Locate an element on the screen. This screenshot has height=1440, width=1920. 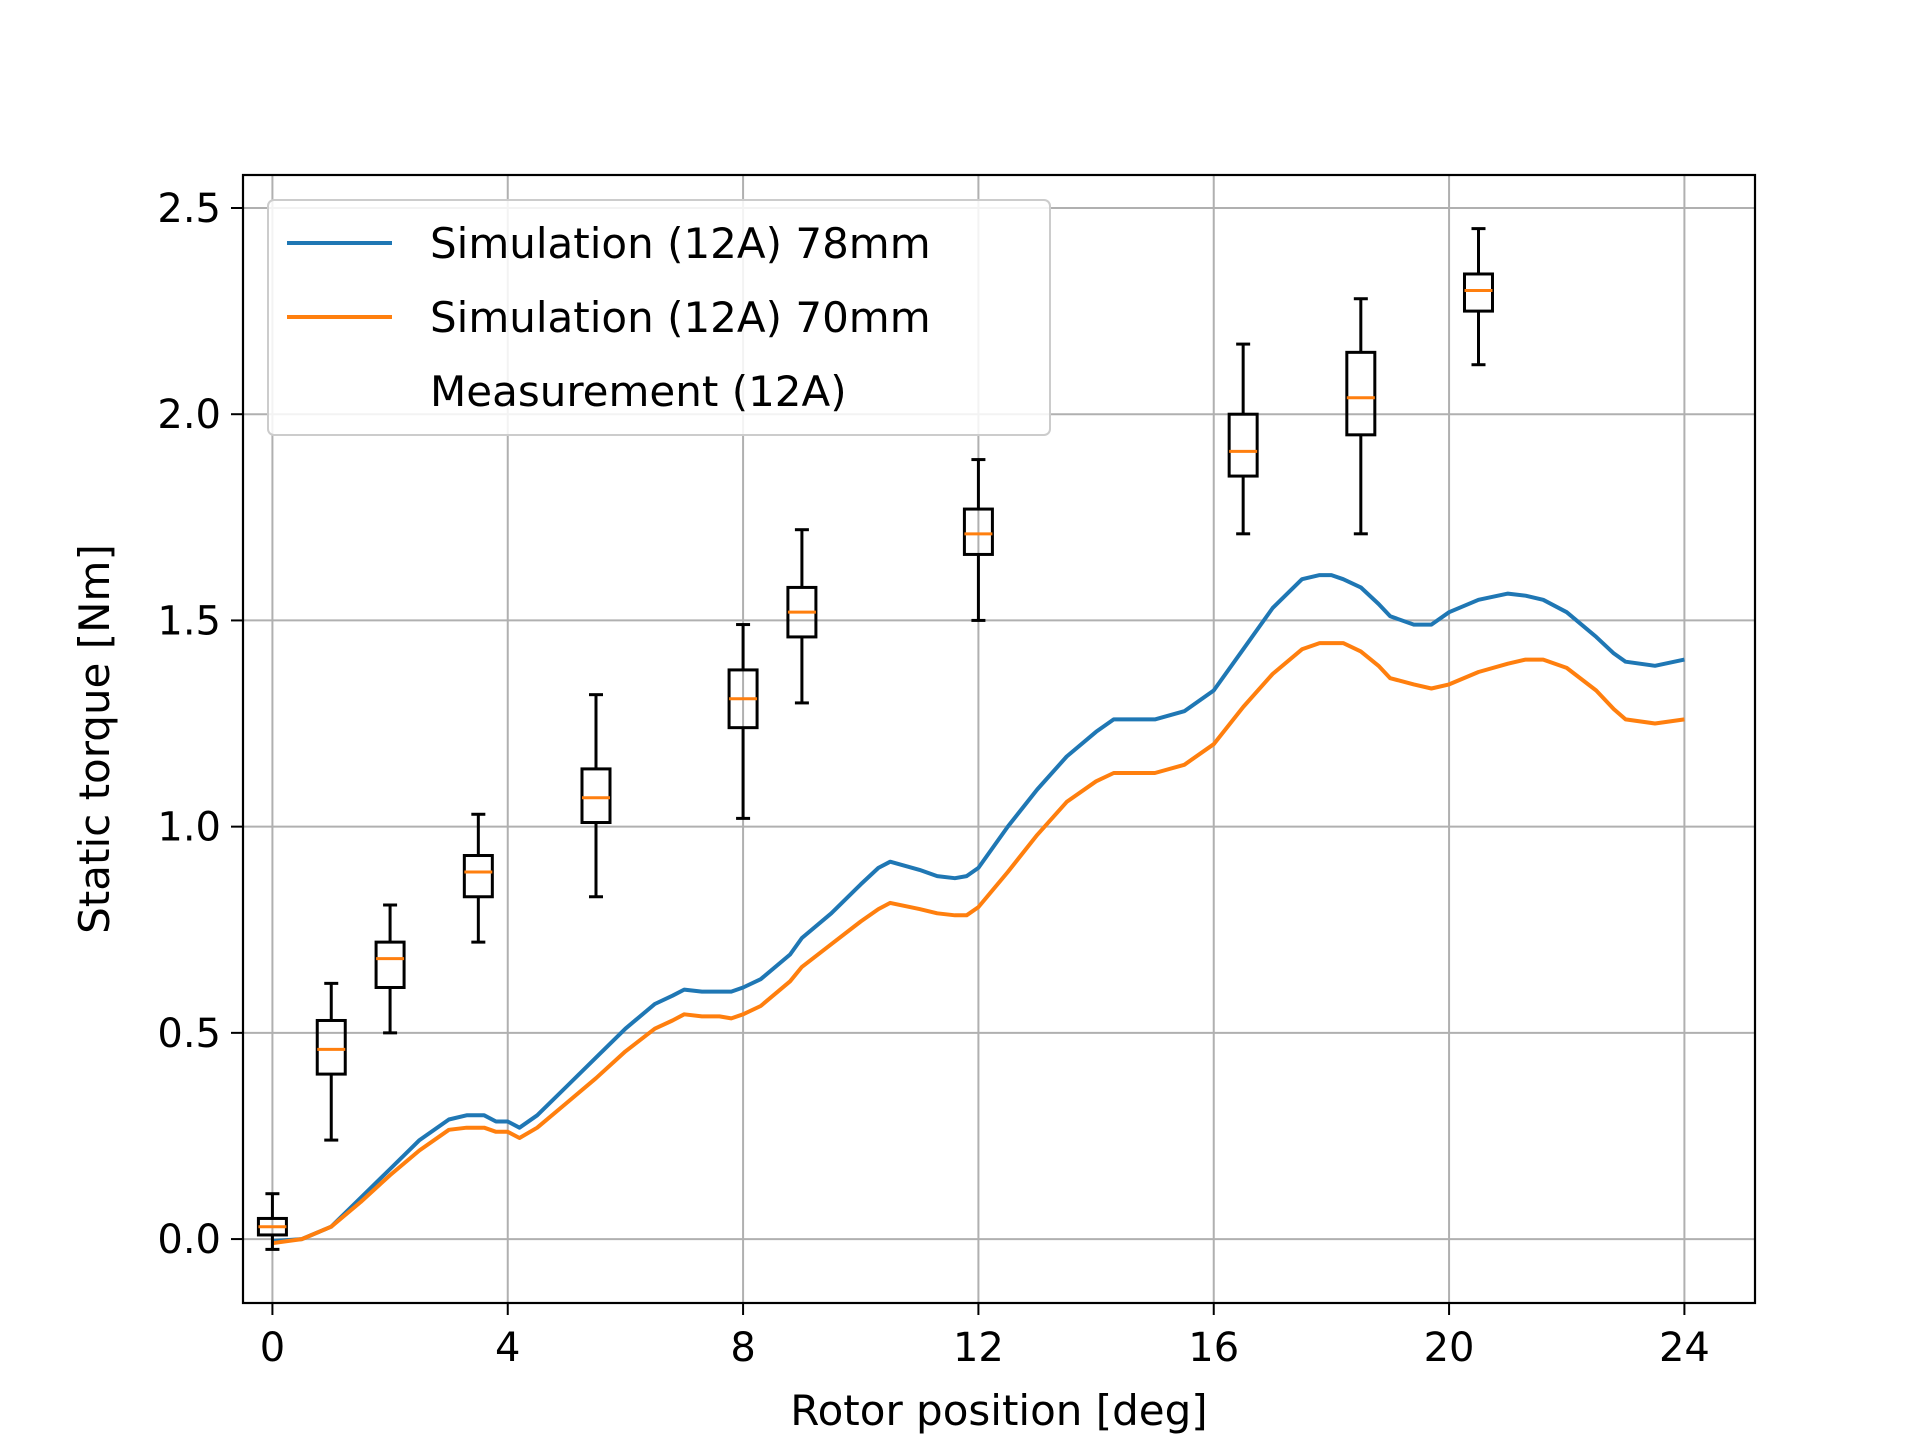
y-tick-label: 0.0 is located at coordinates (189, 1240).